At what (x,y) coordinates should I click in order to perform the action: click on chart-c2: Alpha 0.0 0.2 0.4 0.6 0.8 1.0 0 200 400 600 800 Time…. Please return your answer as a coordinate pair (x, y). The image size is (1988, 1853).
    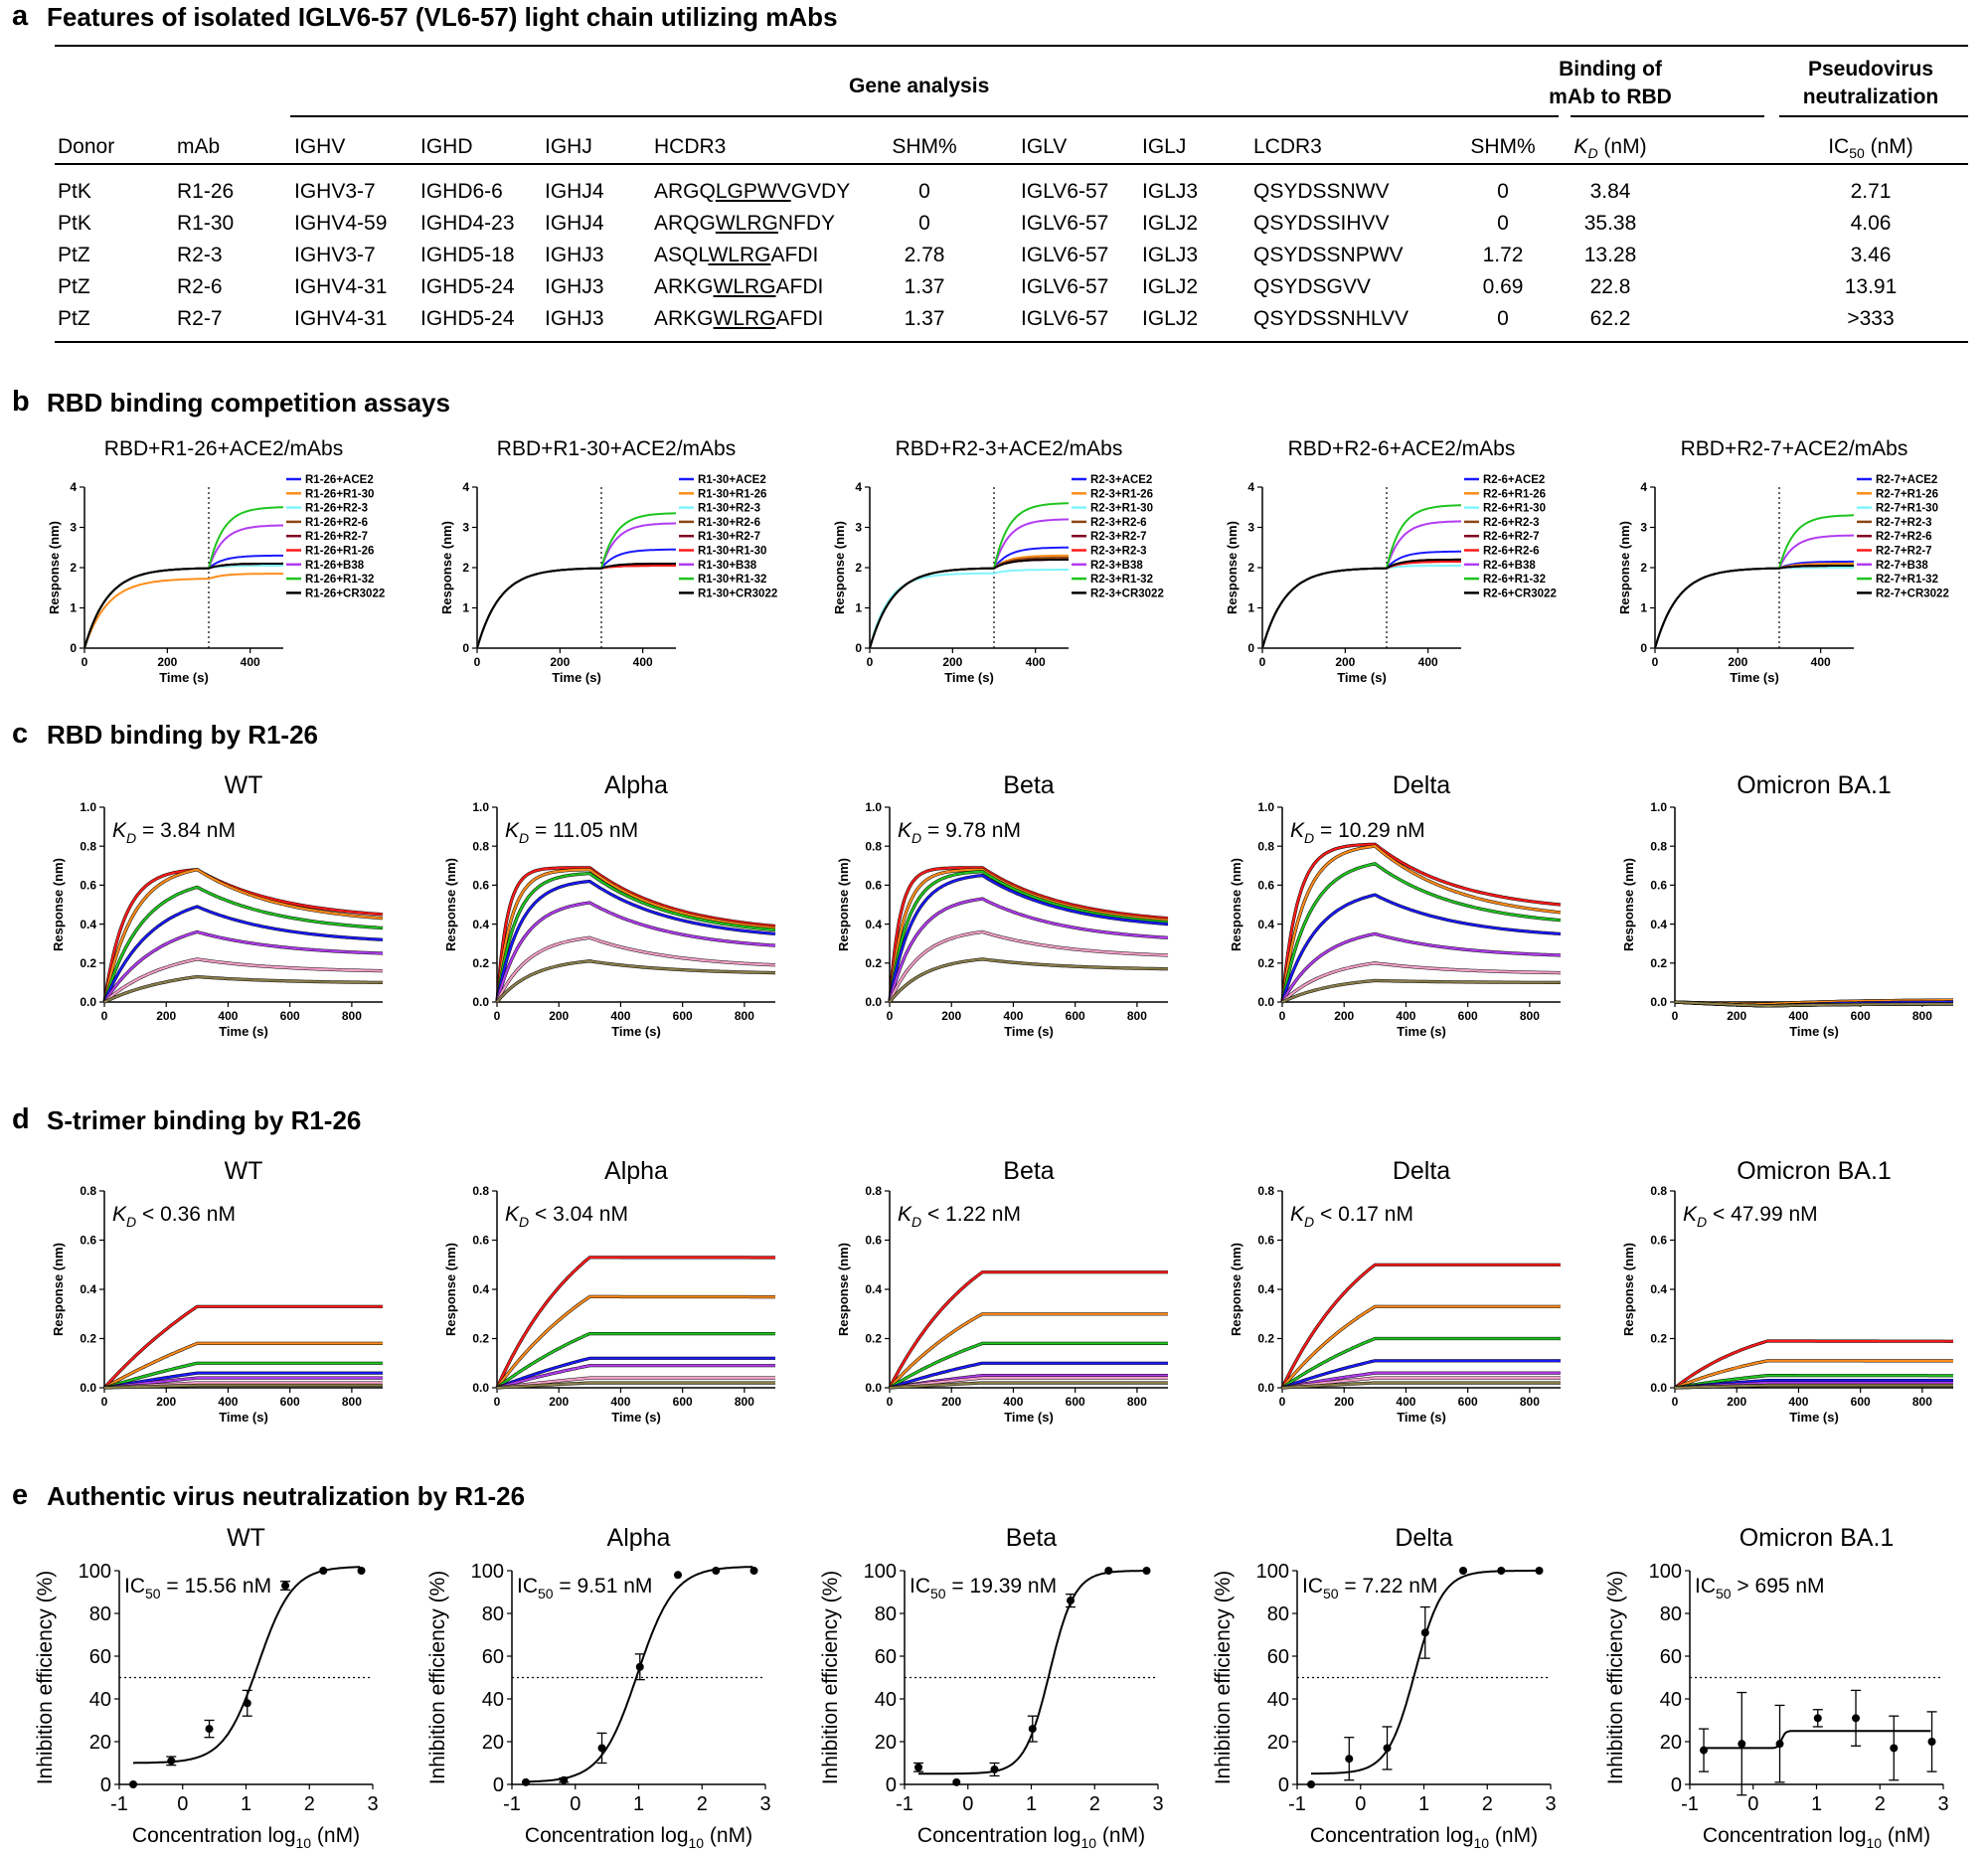
    Looking at the image, I should click on (609, 905).